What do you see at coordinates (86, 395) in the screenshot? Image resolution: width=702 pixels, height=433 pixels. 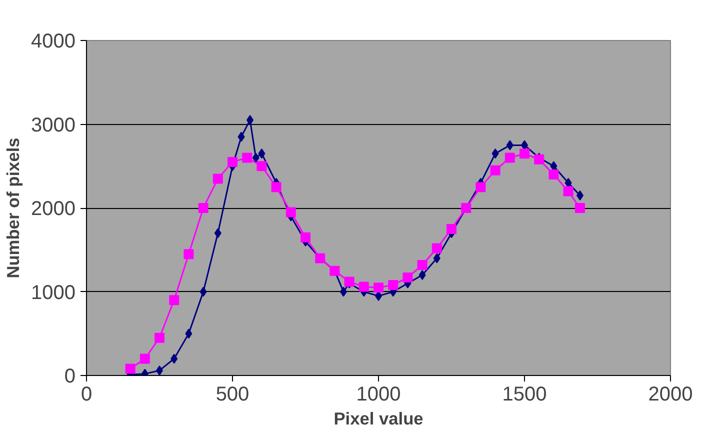 I see `x-tick-label: 0` at bounding box center [86, 395].